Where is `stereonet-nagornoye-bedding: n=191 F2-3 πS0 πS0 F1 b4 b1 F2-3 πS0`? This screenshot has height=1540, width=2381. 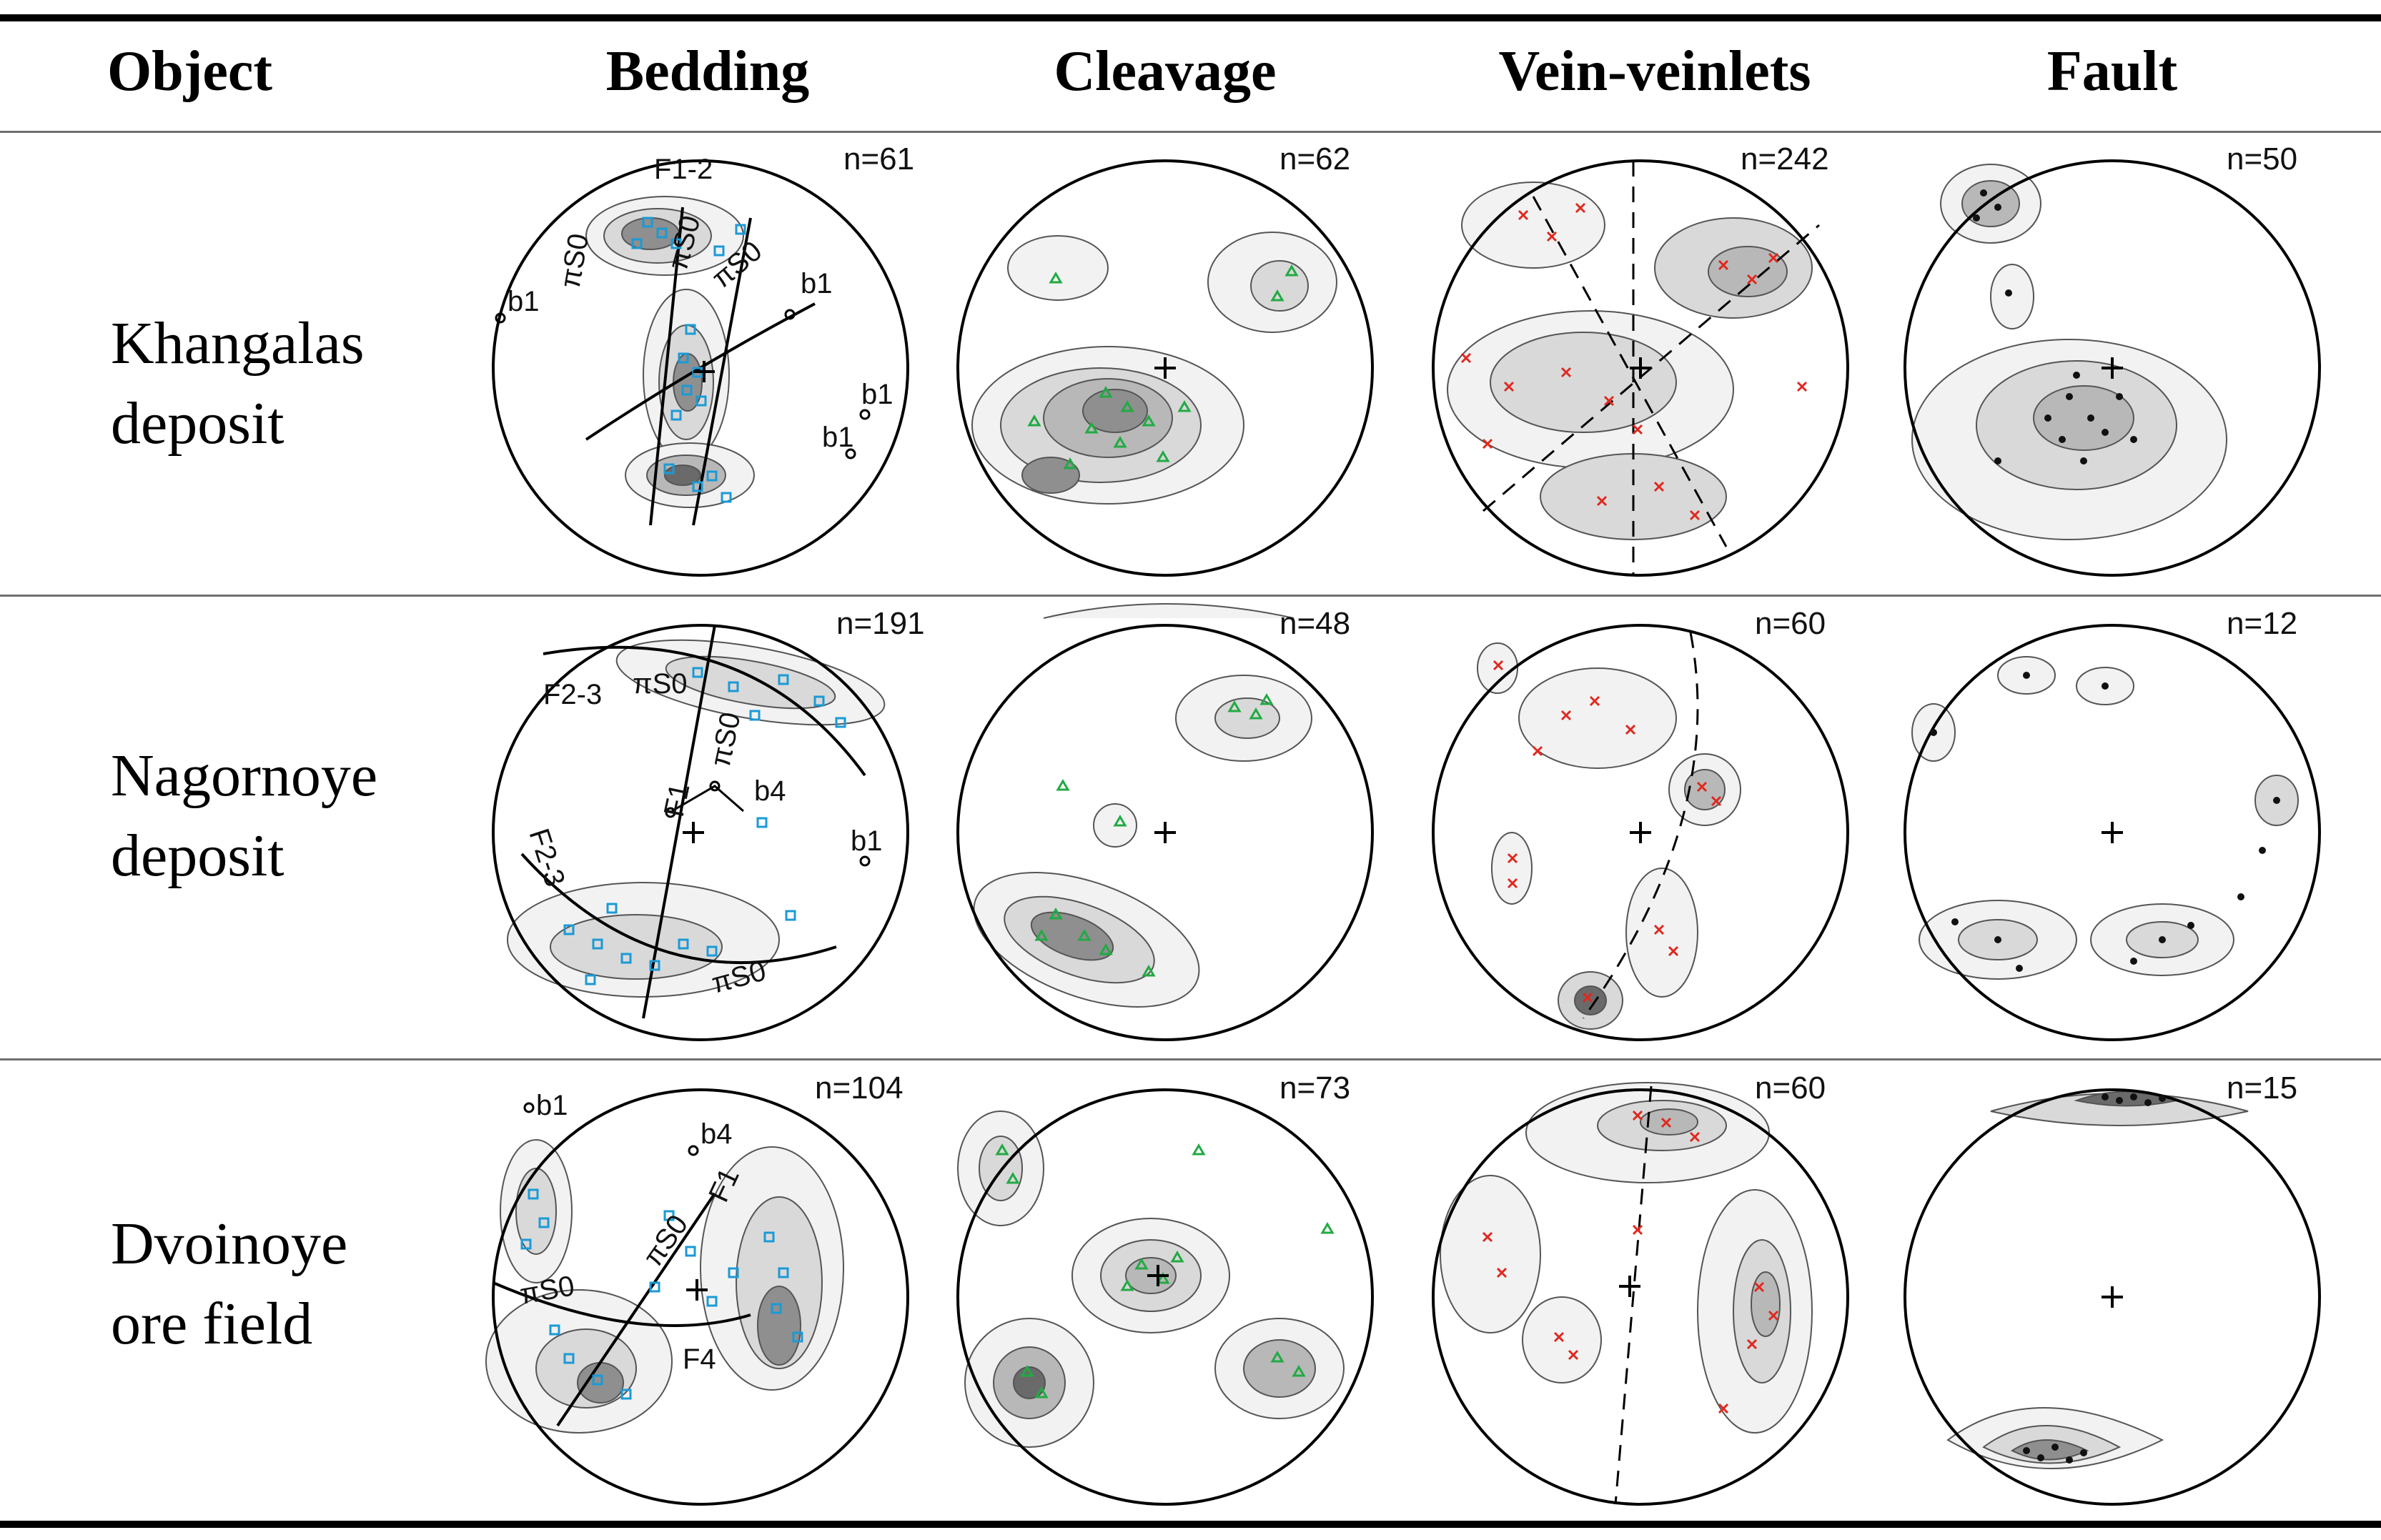 stereonet-nagornoye-bedding: n=191 F2-3 πS0 πS0 F1 b4 b1 F2-3 πS0 is located at coordinates (704, 826).